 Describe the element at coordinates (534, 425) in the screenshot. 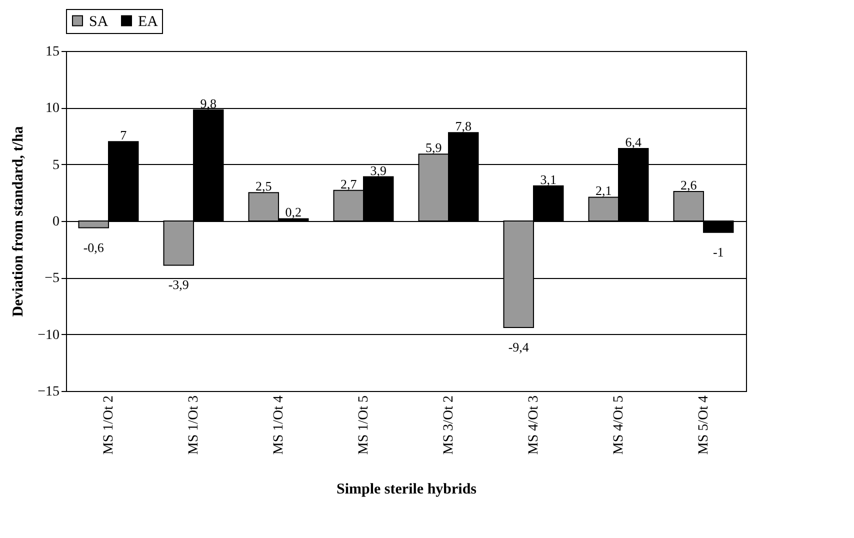

I see `x-tick-label: MS 4/Ot 3` at that location.